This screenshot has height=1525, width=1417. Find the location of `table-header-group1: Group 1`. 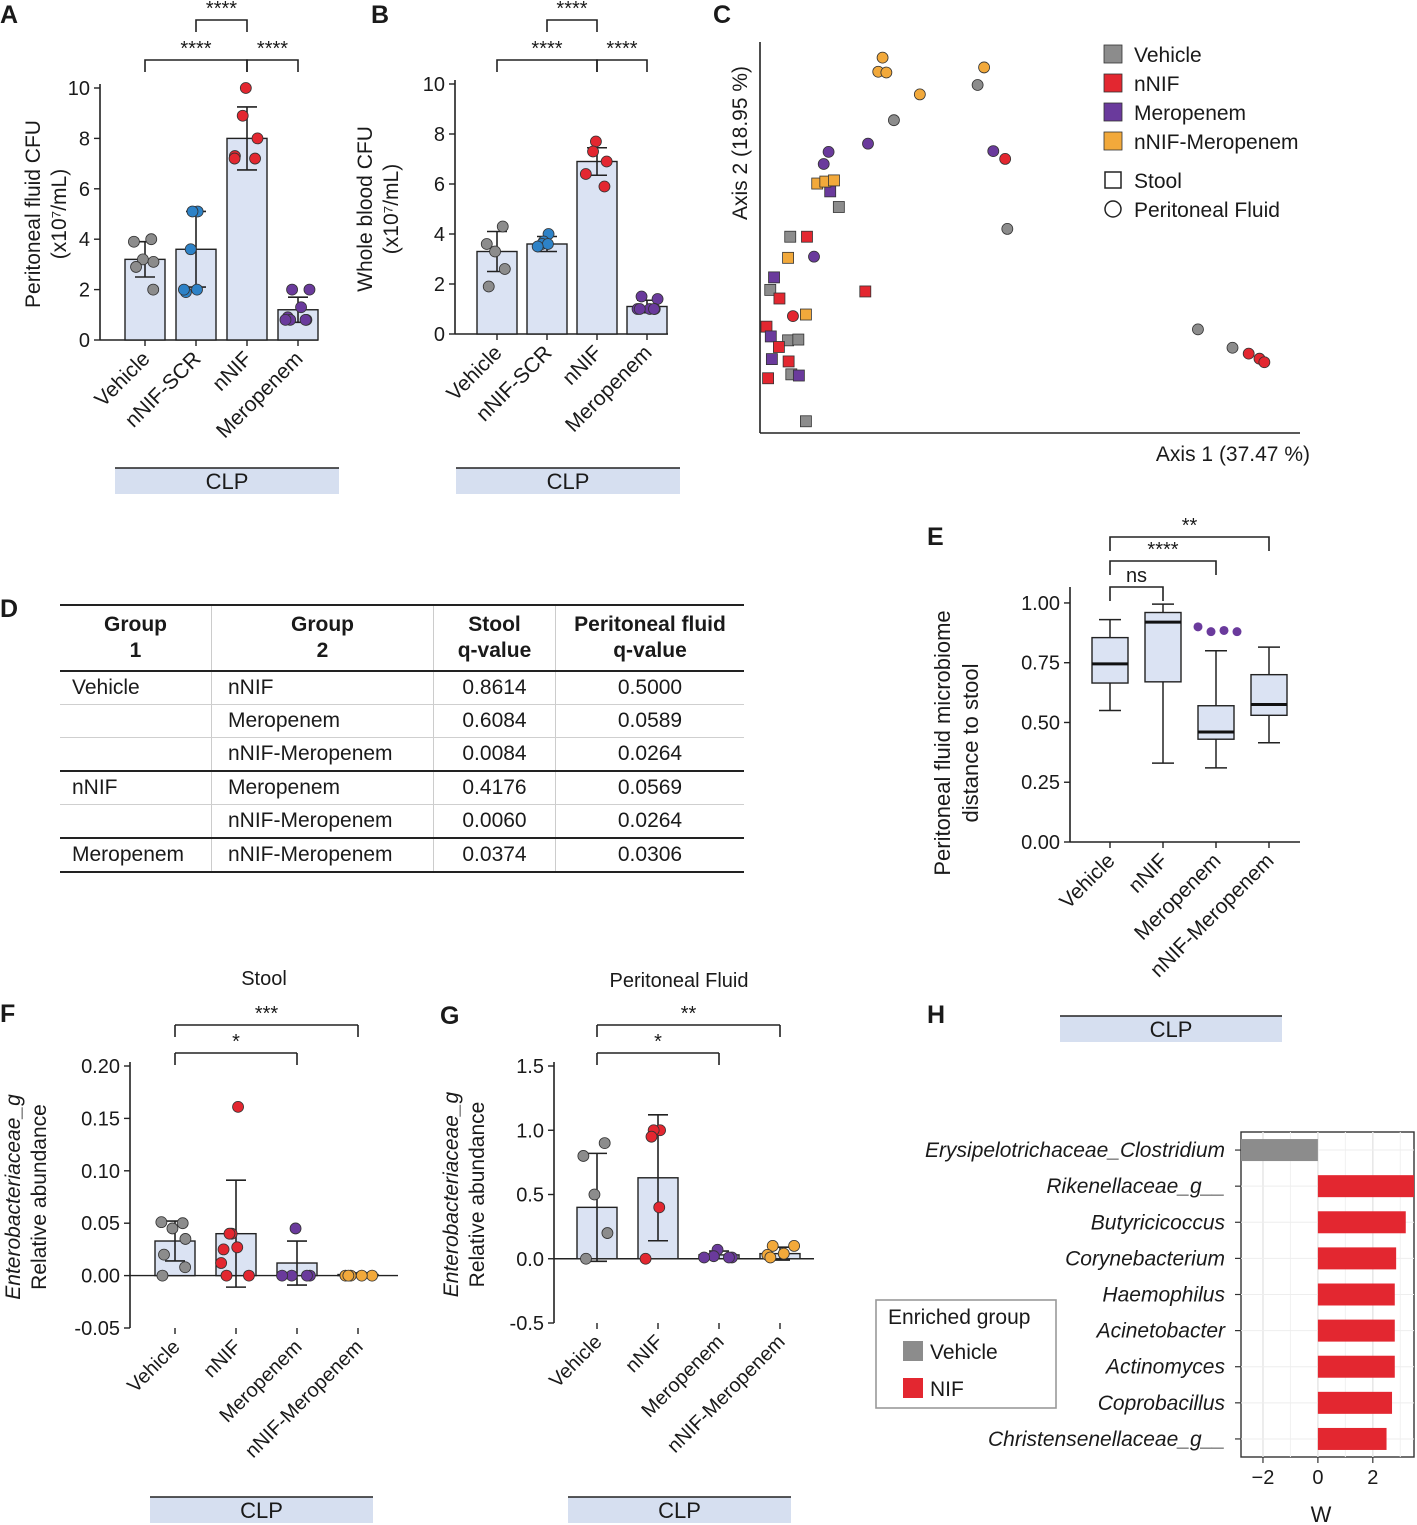

table-header-group1: Group 1 is located at coordinates (136, 638).